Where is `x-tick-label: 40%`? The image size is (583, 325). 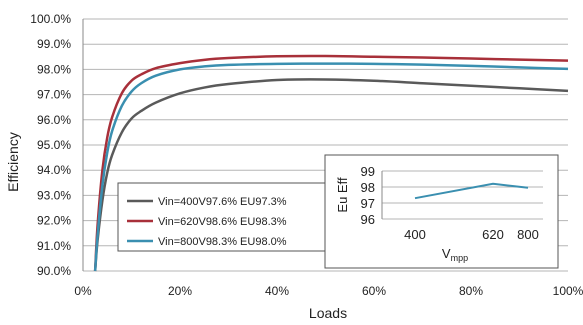
x-tick-label: 40% is located at coordinates (277, 291).